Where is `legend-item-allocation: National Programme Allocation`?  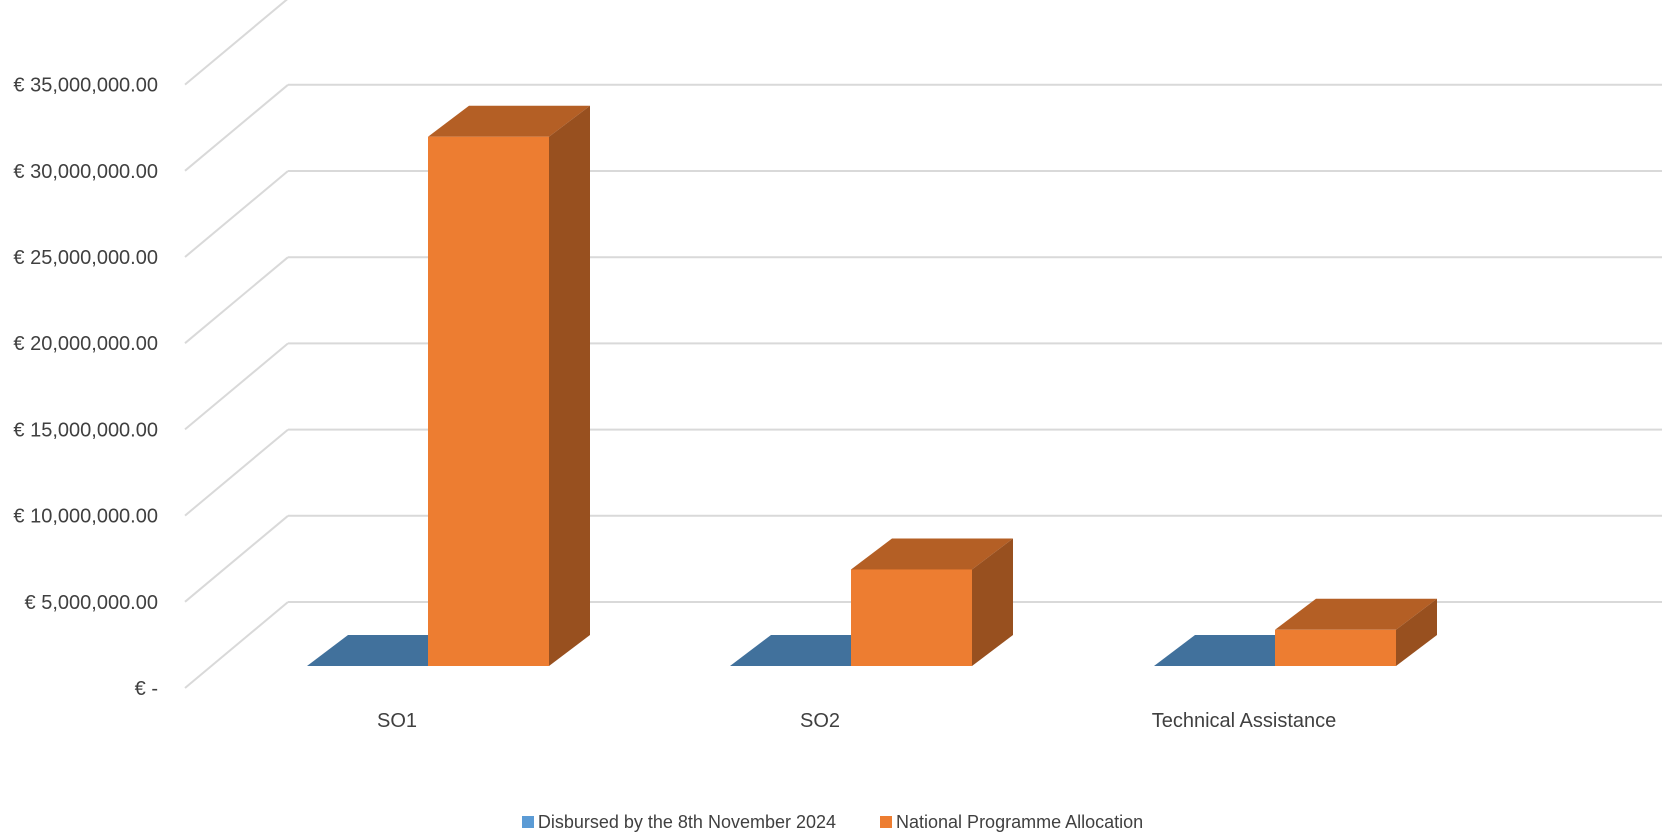 legend-item-allocation: National Programme Allocation is located at coordinates (1011, 822).